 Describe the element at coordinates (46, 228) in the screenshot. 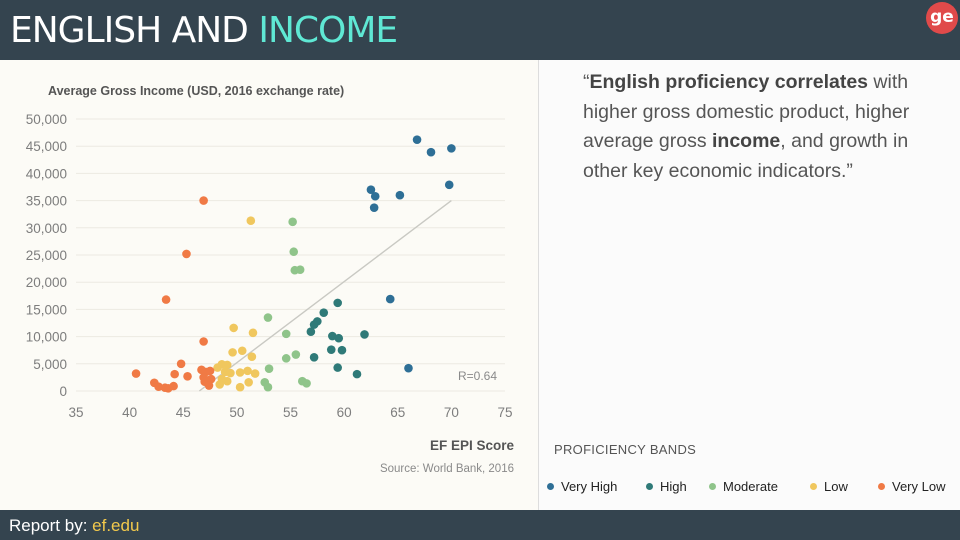

I see `y-tick-label: 30,000` at that location.